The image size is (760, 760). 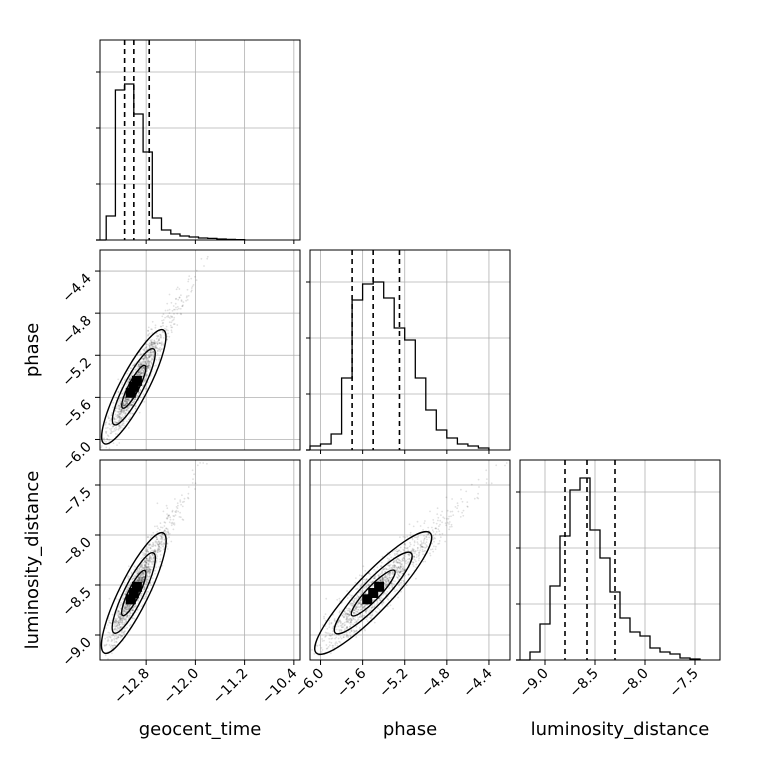 I want to click on x-tick-label: −9.0, so click(x=533, y=683).